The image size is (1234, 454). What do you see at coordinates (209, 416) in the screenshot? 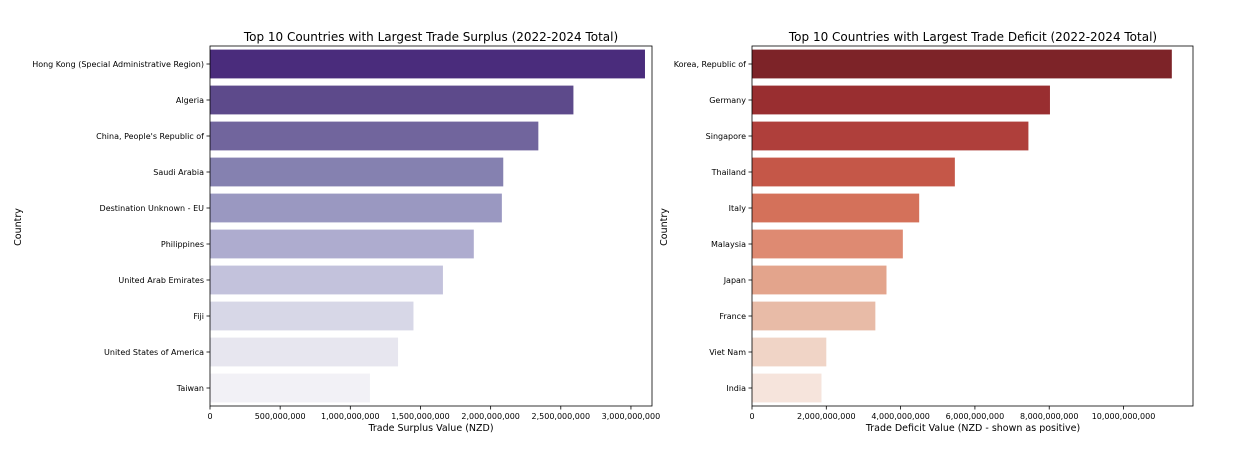
I see `surplus-xtick-label: 0` at bounding box center [209, 416].